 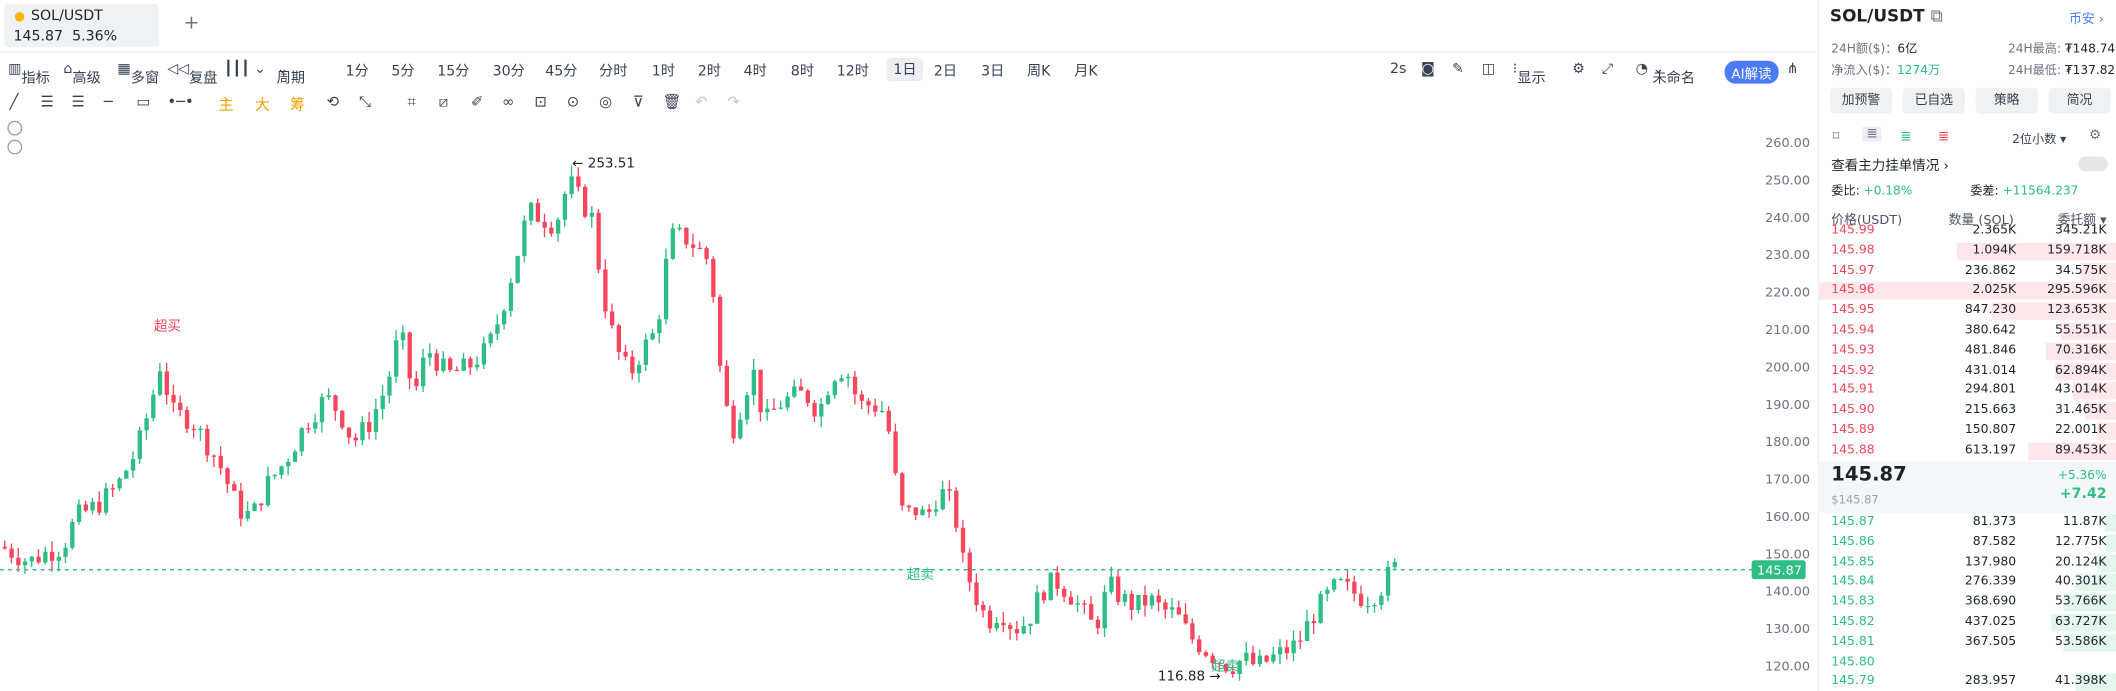 What do you see at coordinates (245, 68) in the screenshot?
I see `chart-type-button: ┃┃┃ ⌄` at bounding box center [245, 68].